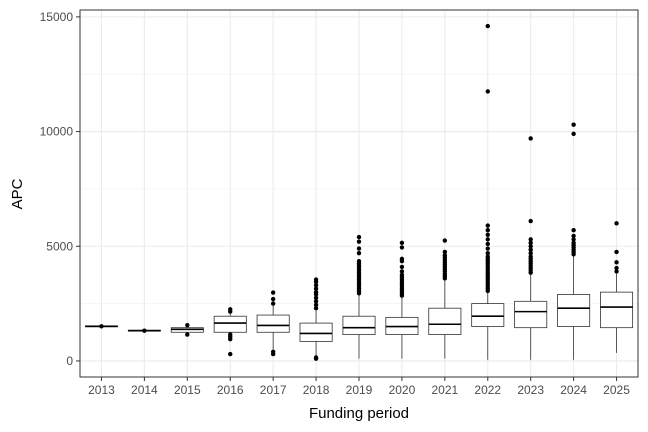 This screenshot has width=648, height=432. Describe the element at coordinates (230, 390) in the screenshot. I see `x-tick-label: 2016` at that location.